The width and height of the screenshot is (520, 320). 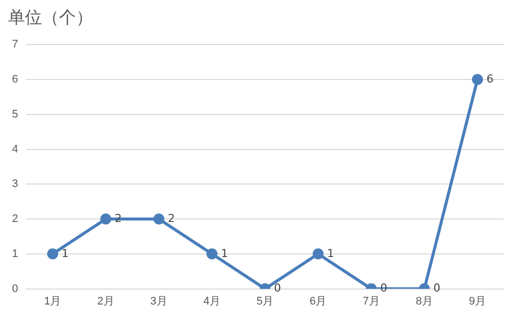 What do you see at coordinates (171, 218) in the screenshot?
I see `data-label: 2` at bounding box center [171, 218].